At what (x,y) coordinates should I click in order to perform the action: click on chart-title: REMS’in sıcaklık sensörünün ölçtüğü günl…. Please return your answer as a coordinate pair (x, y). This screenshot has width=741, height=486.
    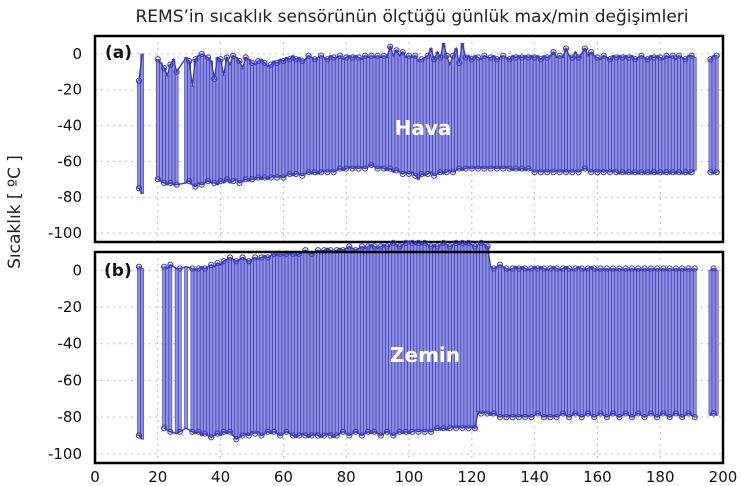
    Looking at the image, I should click on (411, 17).